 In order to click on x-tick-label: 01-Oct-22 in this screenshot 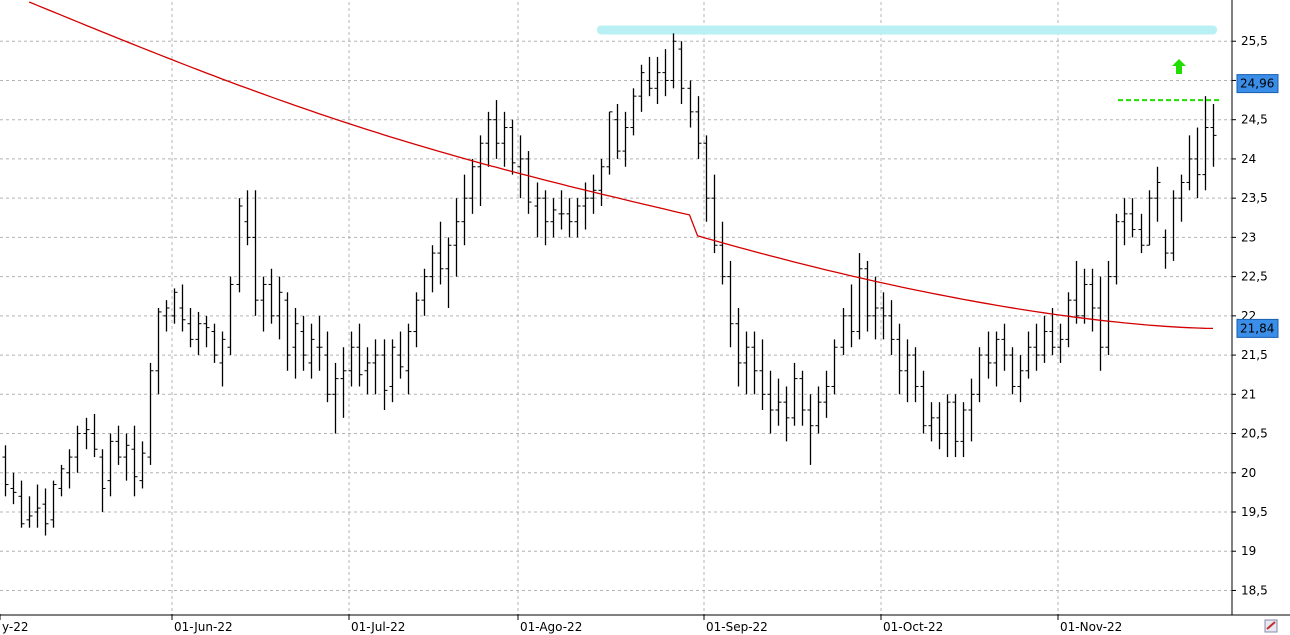, I will do `click(913, 627)`.